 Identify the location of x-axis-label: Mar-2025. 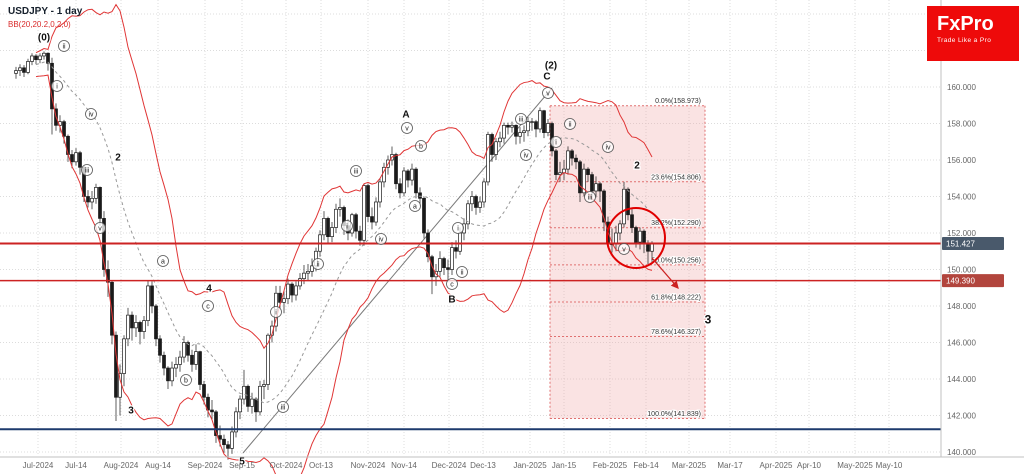
(689, 465).